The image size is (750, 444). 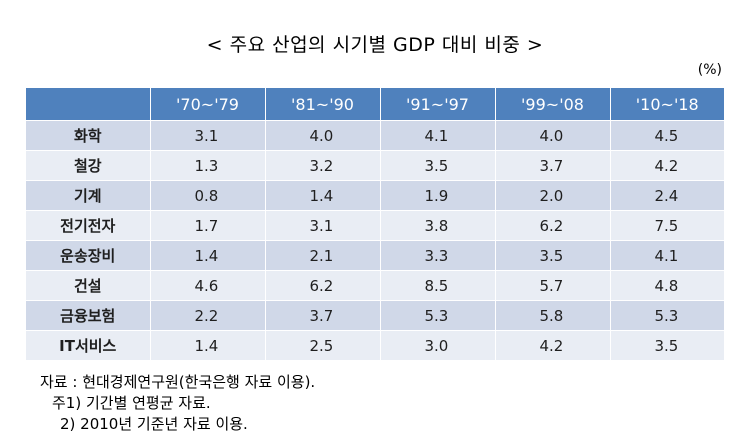 What do you see at coordinates (437, 255) in the screenshot?
I see `table-cell: 3.3` at bounding box center [437, 255].